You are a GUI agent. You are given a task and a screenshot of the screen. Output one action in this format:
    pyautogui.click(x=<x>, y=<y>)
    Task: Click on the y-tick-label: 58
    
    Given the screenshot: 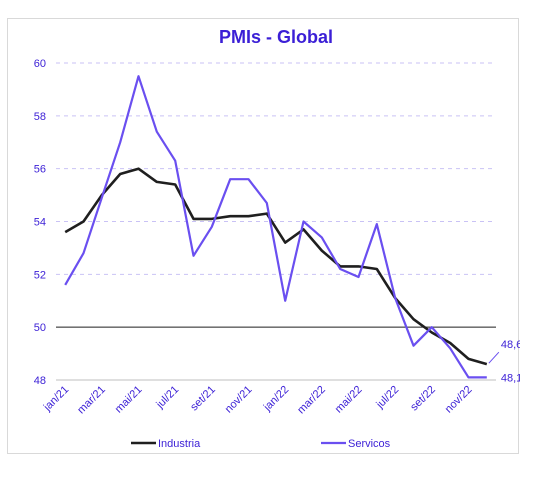 What is the action you would take?
    pyautogui.click(x=40, y=117)
    